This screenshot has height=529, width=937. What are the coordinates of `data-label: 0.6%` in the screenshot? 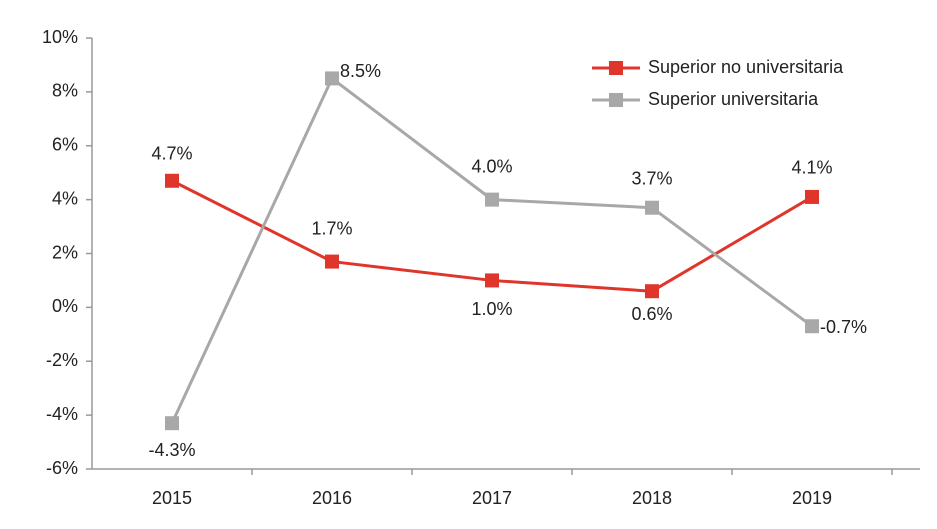 It's located at (651, 314).